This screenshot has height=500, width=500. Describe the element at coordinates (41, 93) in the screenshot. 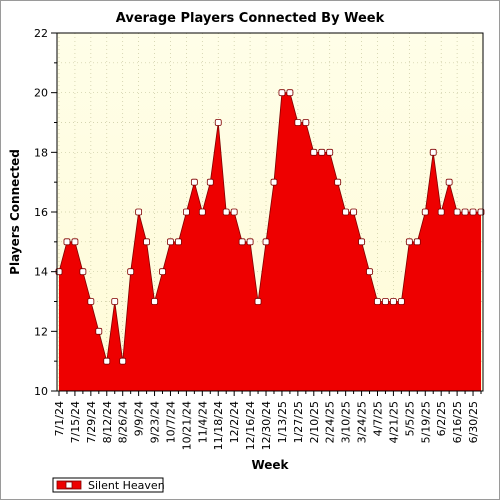

I see `y-tick-label: 20` at that location.